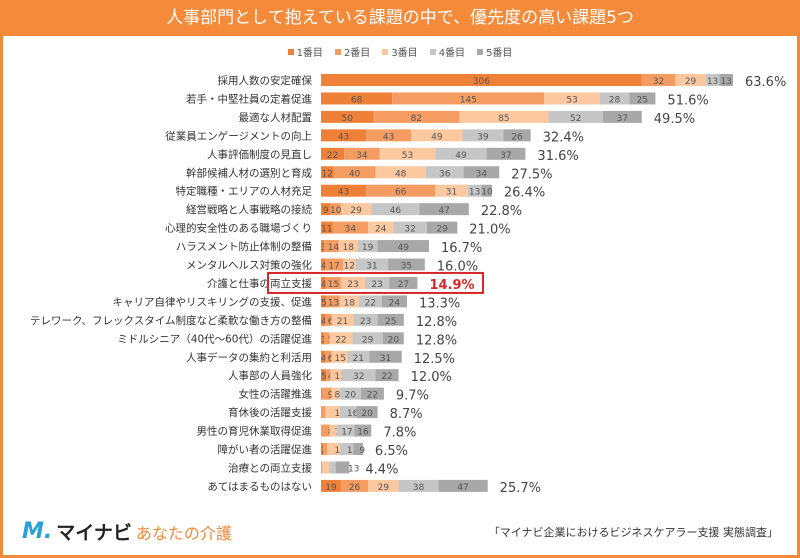 The image size is (800, 558). Describe the element at coordinates (399, 433) in the screenshot. I see `total-percent-label: 7.8%` at that location.